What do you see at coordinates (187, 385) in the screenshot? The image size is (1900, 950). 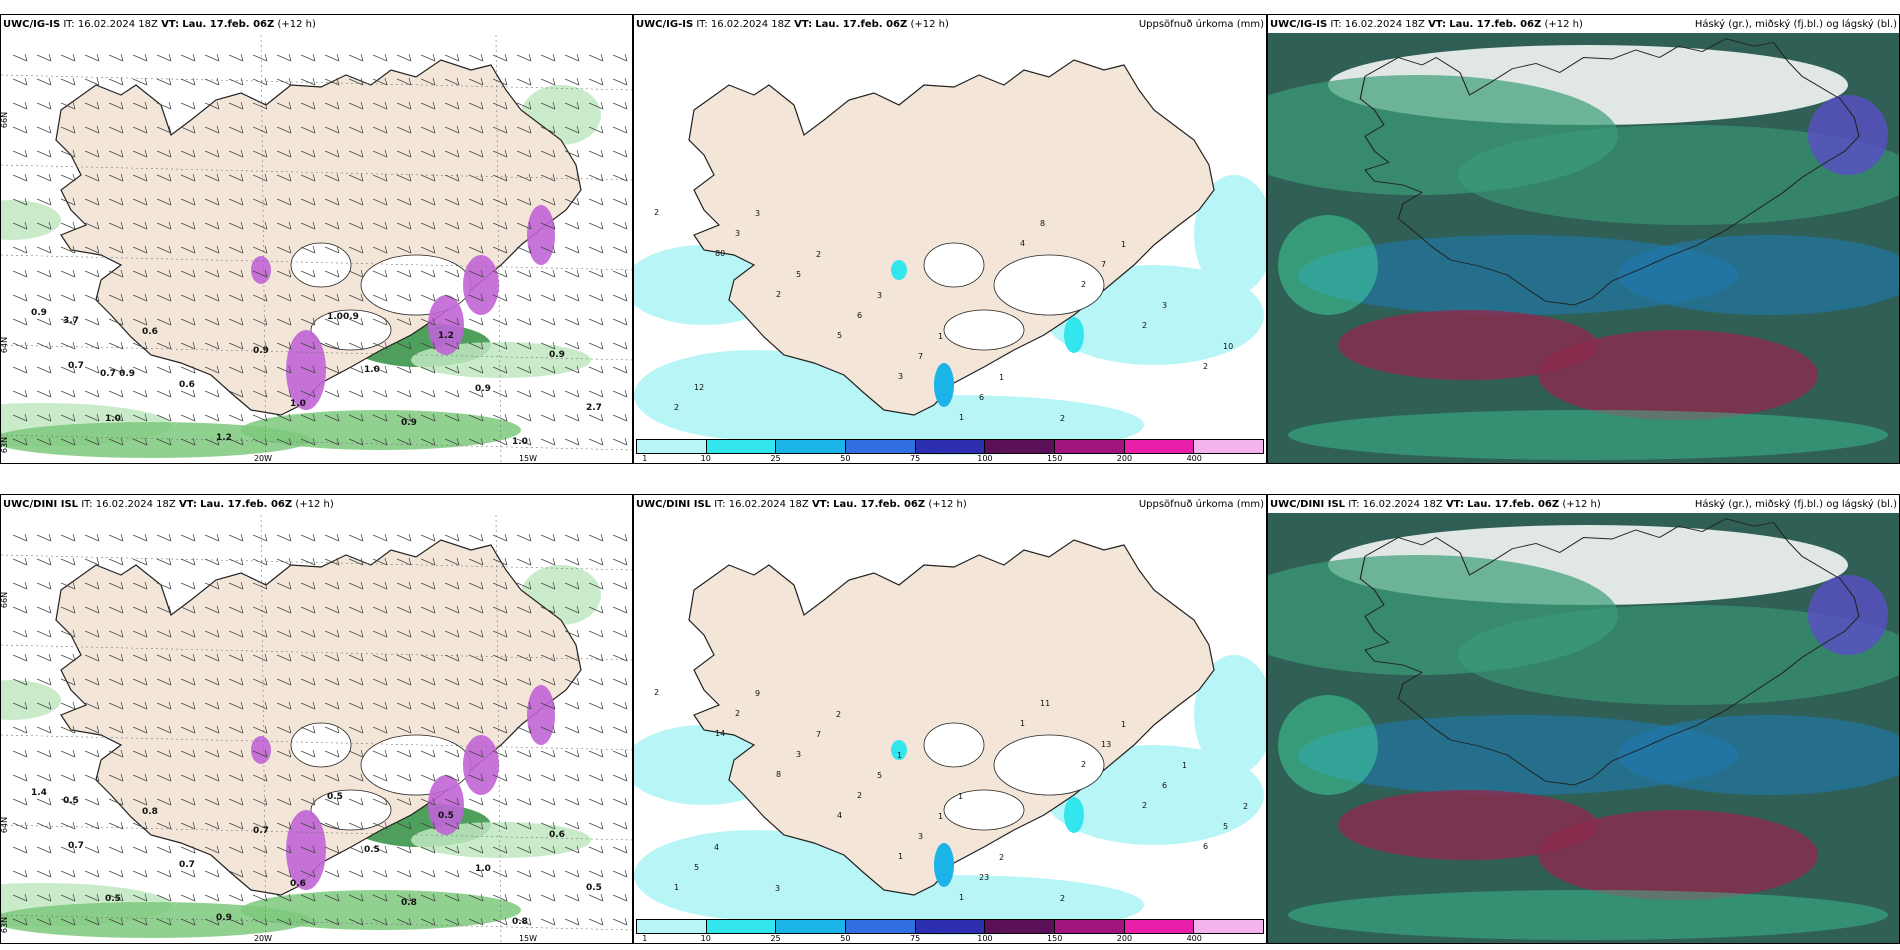 I see `precip-value: 0.6` at bounding box center [187, 385].